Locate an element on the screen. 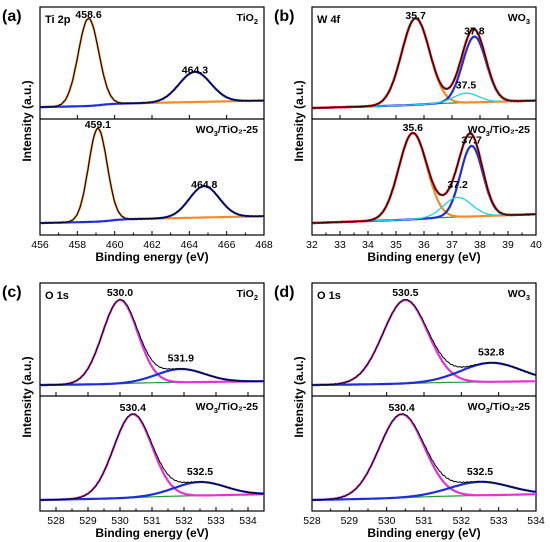 The image size is (550, 542). peak-530.5 is located at coordinates (424, 342).